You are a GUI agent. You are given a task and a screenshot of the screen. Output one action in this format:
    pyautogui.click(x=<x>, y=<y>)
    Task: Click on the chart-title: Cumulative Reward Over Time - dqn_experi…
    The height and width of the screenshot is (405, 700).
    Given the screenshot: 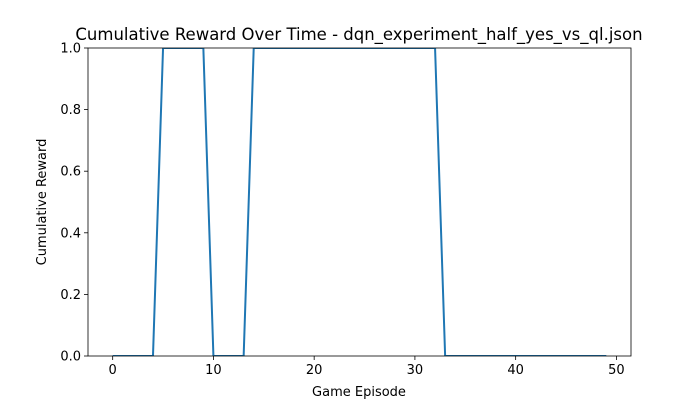 What is the action you would take?
    pyautogui.click(x=358, y=35)
    